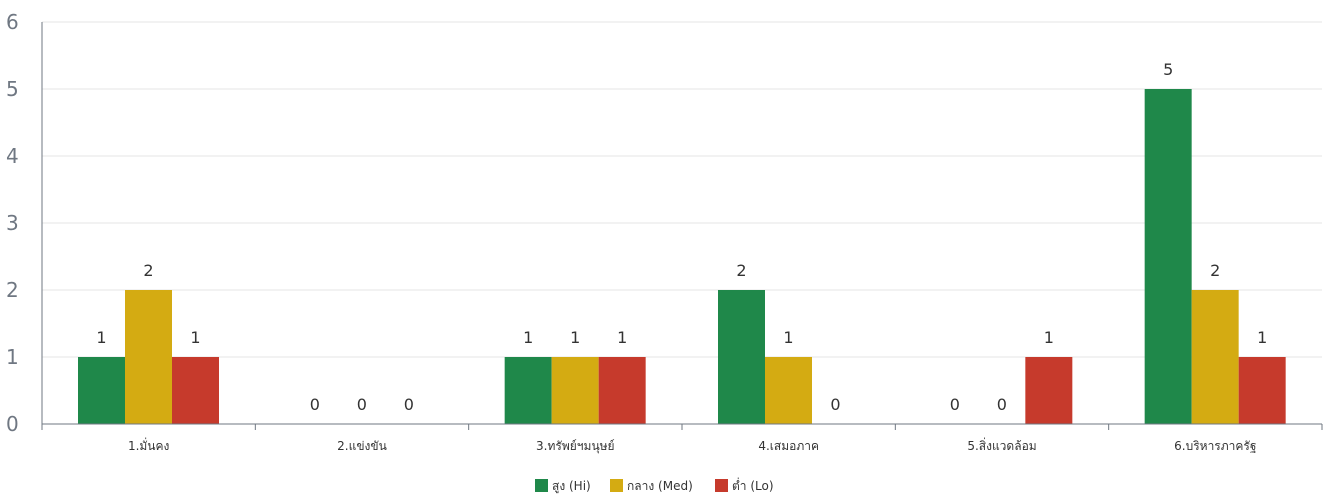  I want to click on y-axis-ticks: 0 1 2 3 4 5 6, so click(12, 223).